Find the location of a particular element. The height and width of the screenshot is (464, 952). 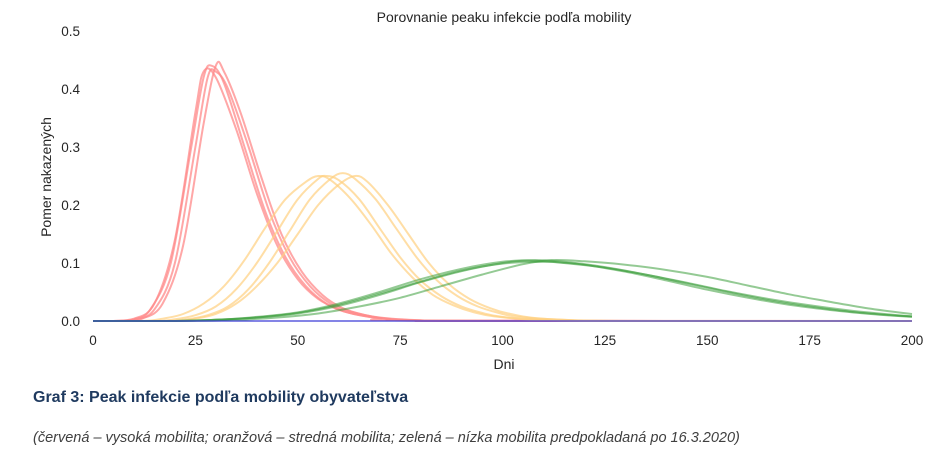

x-tick-label: 0 is located at coordinates (93, 340).